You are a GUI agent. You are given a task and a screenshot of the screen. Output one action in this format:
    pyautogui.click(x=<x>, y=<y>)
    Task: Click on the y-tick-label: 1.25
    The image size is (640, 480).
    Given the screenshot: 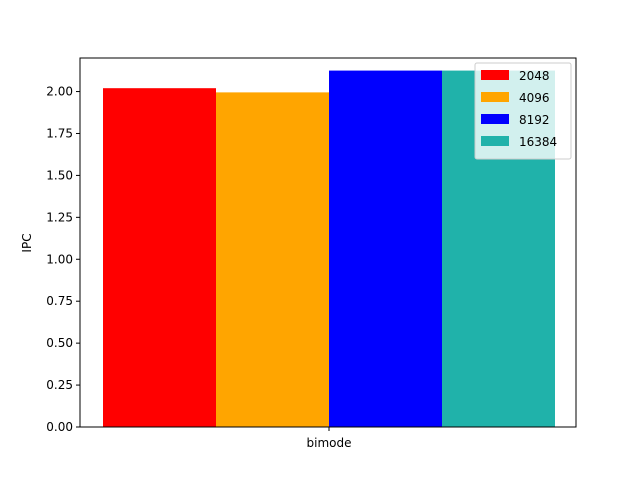 What is the action you would take?
    pyautogui.click(x=59, y=217)
    